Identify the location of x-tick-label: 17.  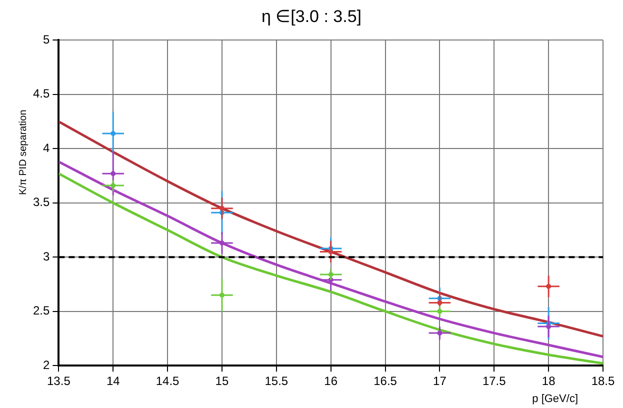
(440, 381).